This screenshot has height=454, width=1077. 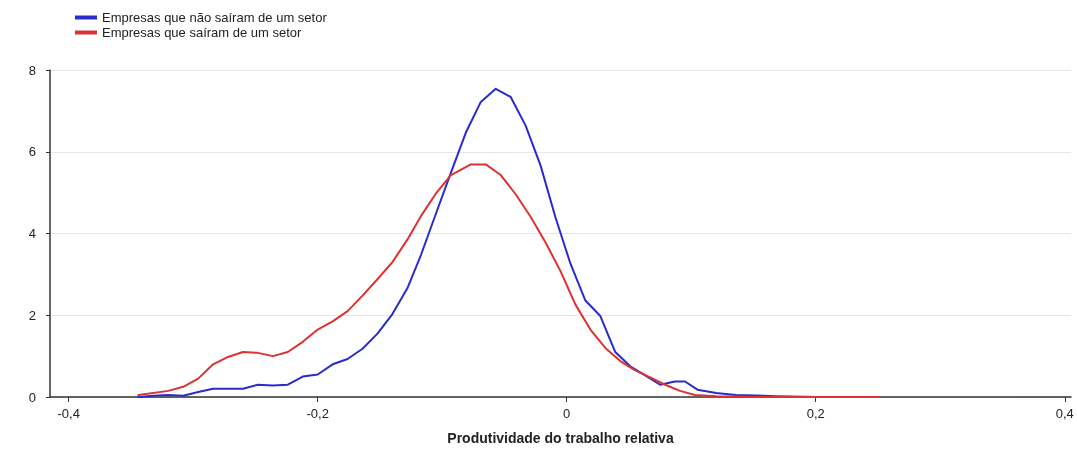 I want to click on y-tick-label: 4, so click(x=32, y=233).